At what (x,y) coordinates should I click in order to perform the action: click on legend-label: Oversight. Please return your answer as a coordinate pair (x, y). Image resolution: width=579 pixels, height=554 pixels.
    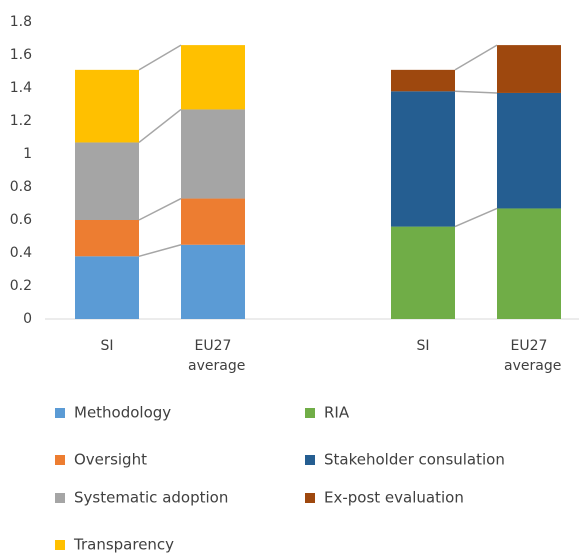
    Looking at the image, I should click on (110, 460).